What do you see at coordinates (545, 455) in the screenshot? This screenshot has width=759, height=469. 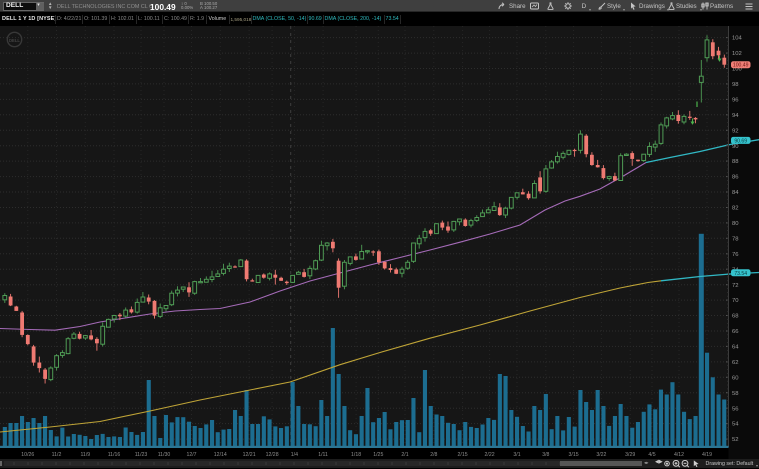 I see `svg-text: 3/8` at bounding box center [545, 455].